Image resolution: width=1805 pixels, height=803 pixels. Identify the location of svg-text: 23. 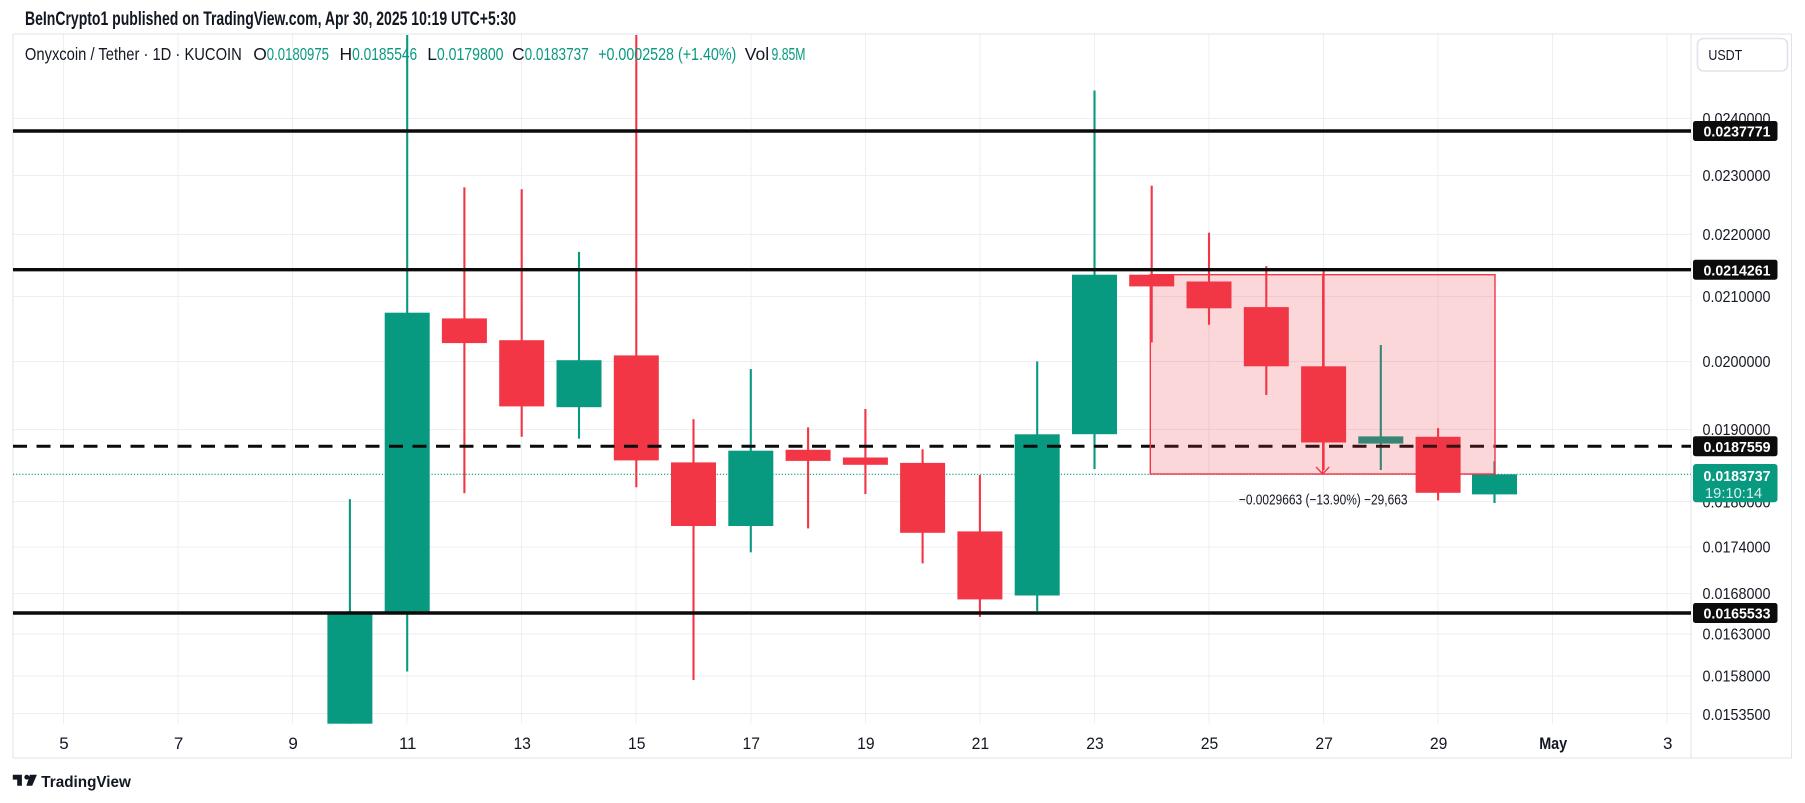
(1095, 743).